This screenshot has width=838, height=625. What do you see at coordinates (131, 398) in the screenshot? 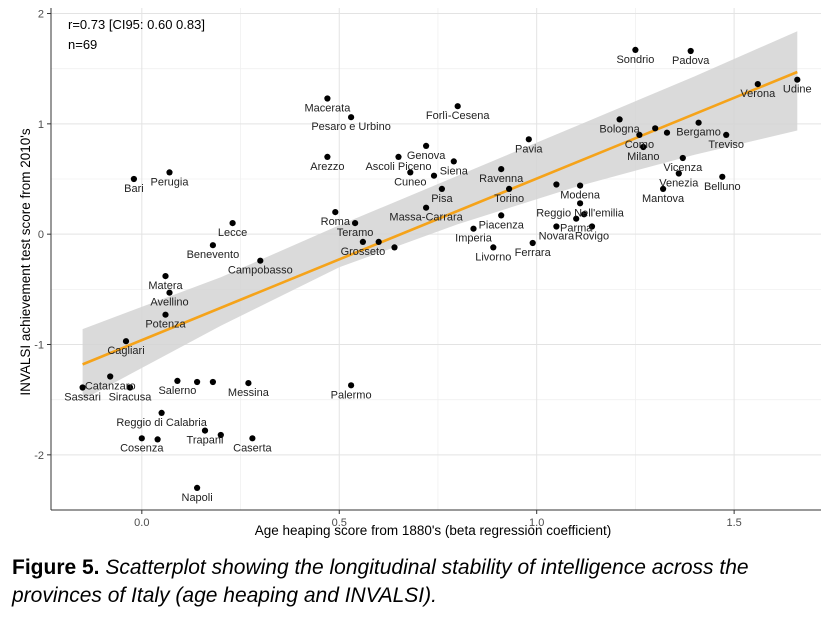
I see `point-label: Siracusa` at bounding box center [131, 398].